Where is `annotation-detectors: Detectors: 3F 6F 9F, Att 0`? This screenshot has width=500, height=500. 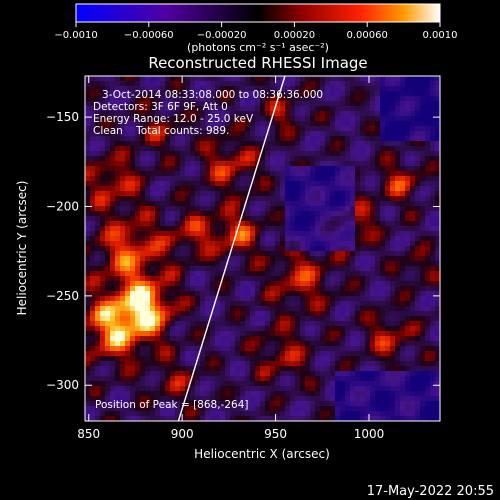 annotation-detectors: Detectors: 3F 6F 9F, Att 0 is located at coordinates (160, 107).